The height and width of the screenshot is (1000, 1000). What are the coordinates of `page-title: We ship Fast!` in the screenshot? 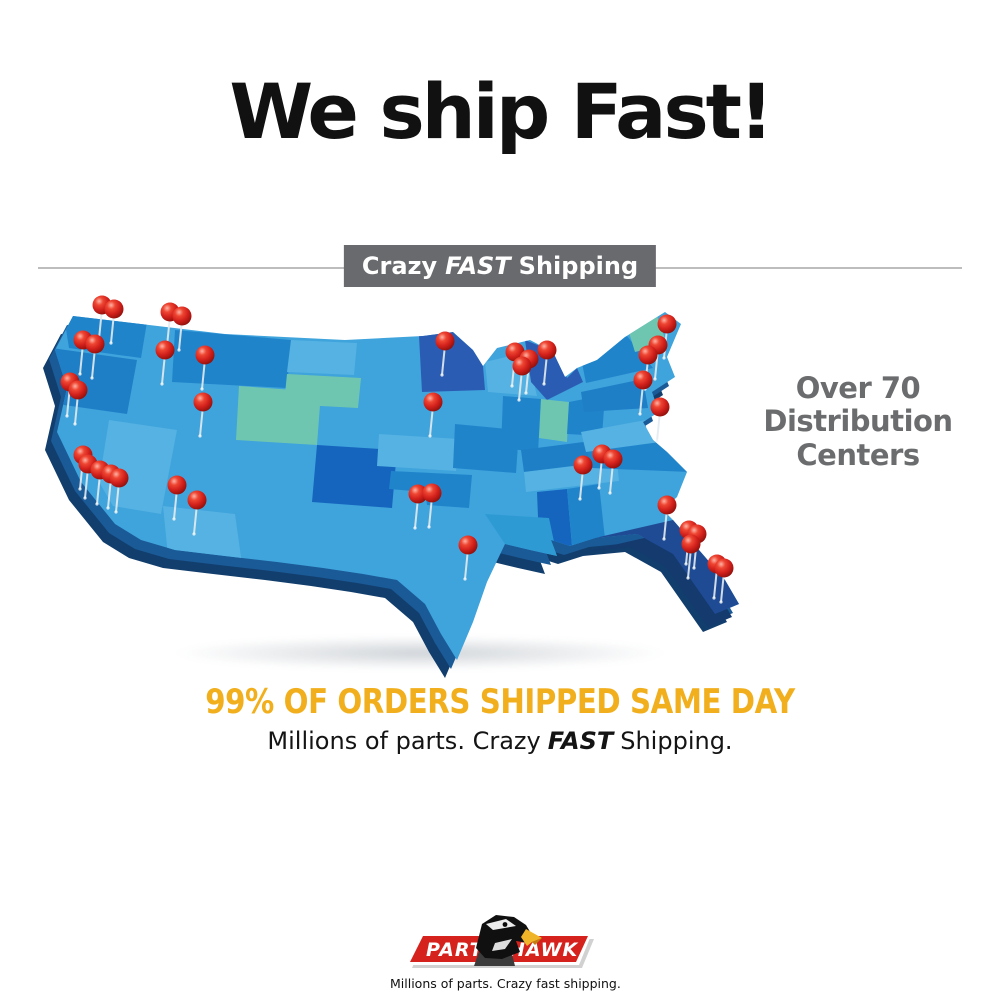 It's located at (501, 111).